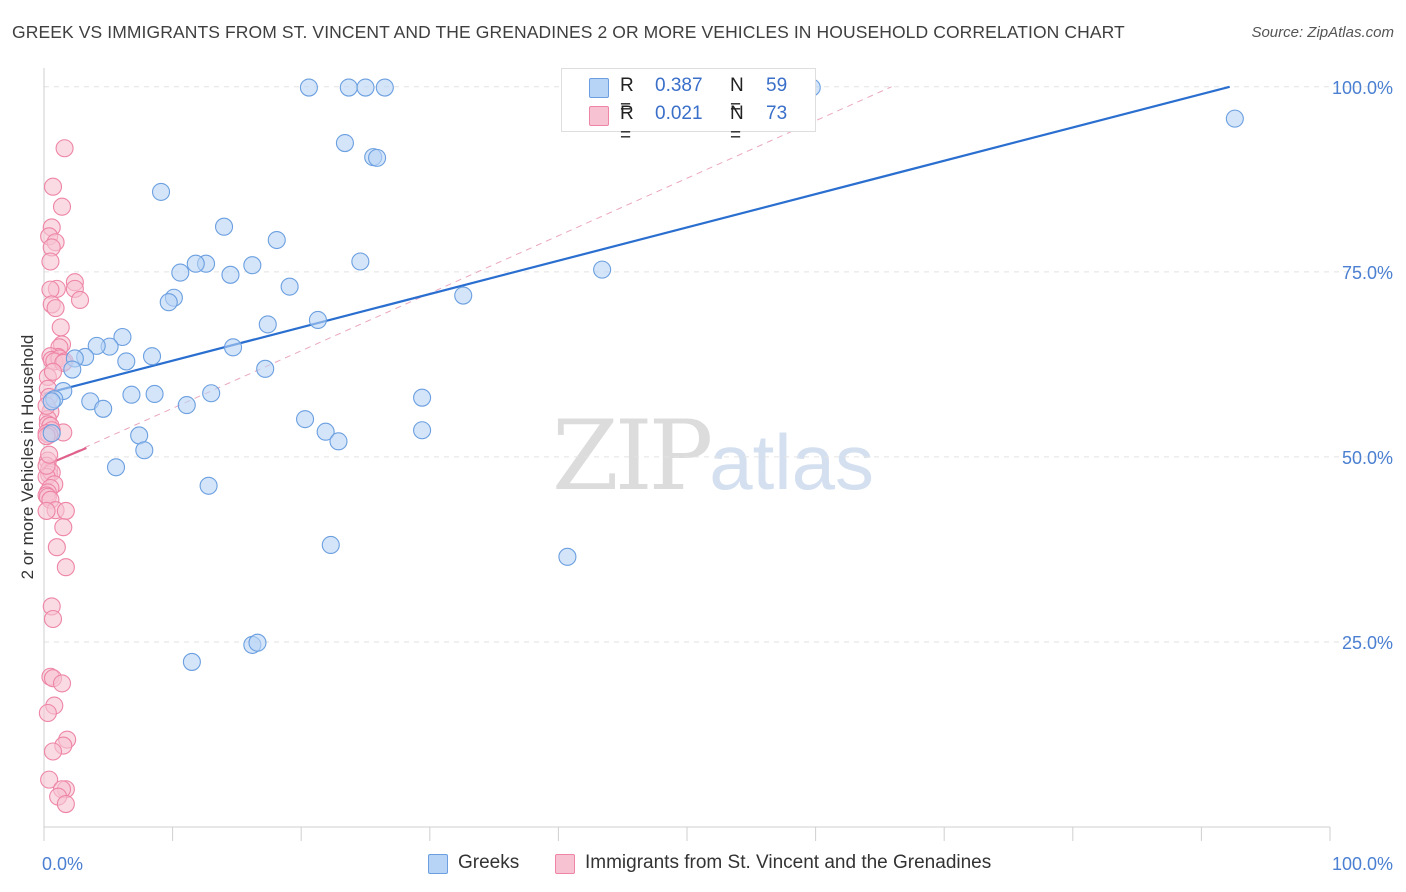 The height and width of the screenshot is (892, 1406). I want to click on watermark-atlas: atlas, so click(791, 462).